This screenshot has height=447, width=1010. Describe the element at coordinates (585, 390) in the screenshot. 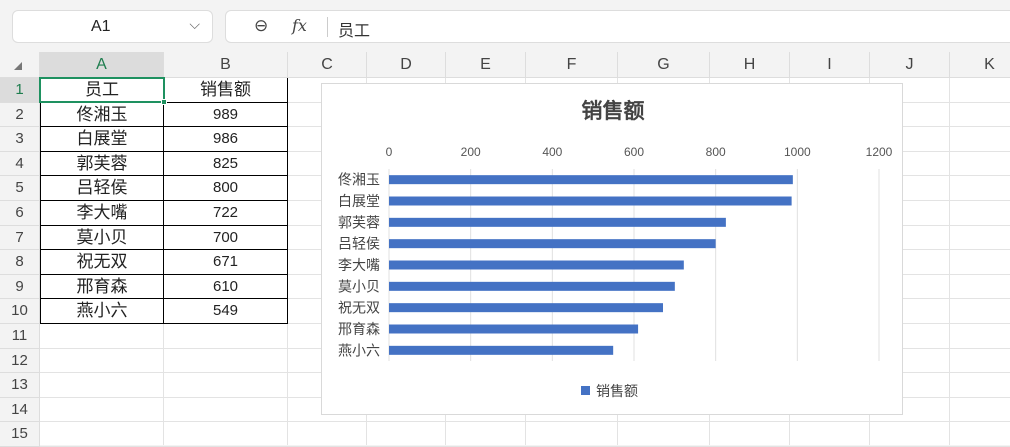

I see `legend-swatch` at that location.